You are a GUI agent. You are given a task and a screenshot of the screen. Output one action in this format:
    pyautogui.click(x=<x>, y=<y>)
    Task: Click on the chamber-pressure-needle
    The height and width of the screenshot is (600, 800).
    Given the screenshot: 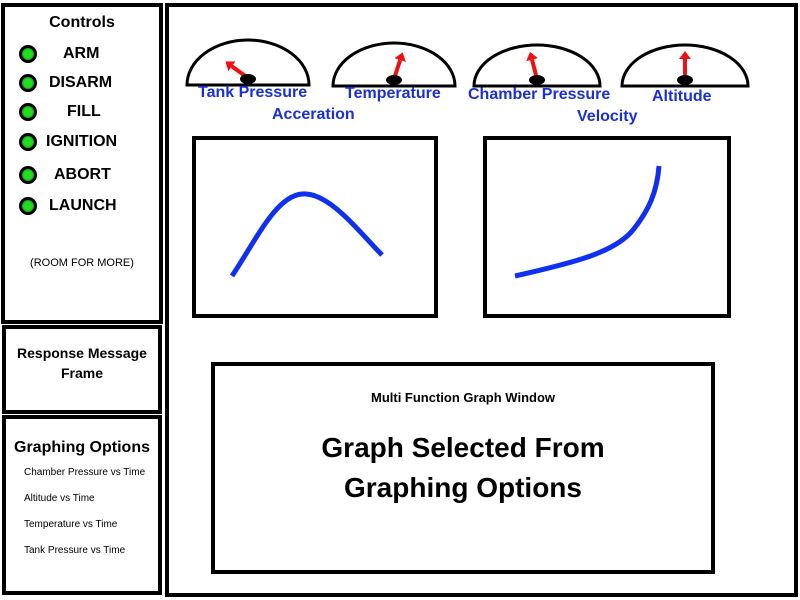 What is the action you would take?
    pyautogui.click(x=535, y=68)
    